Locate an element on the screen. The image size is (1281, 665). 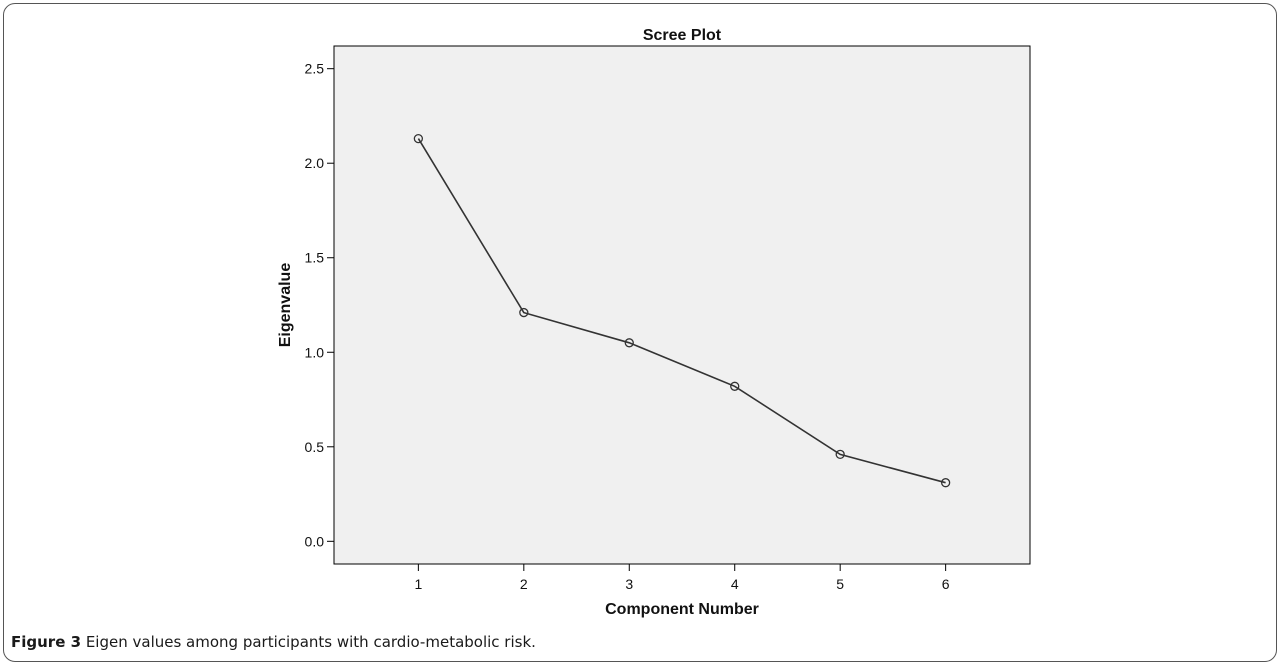
x-tick-label: 4 is located at coordinates (735, 584).